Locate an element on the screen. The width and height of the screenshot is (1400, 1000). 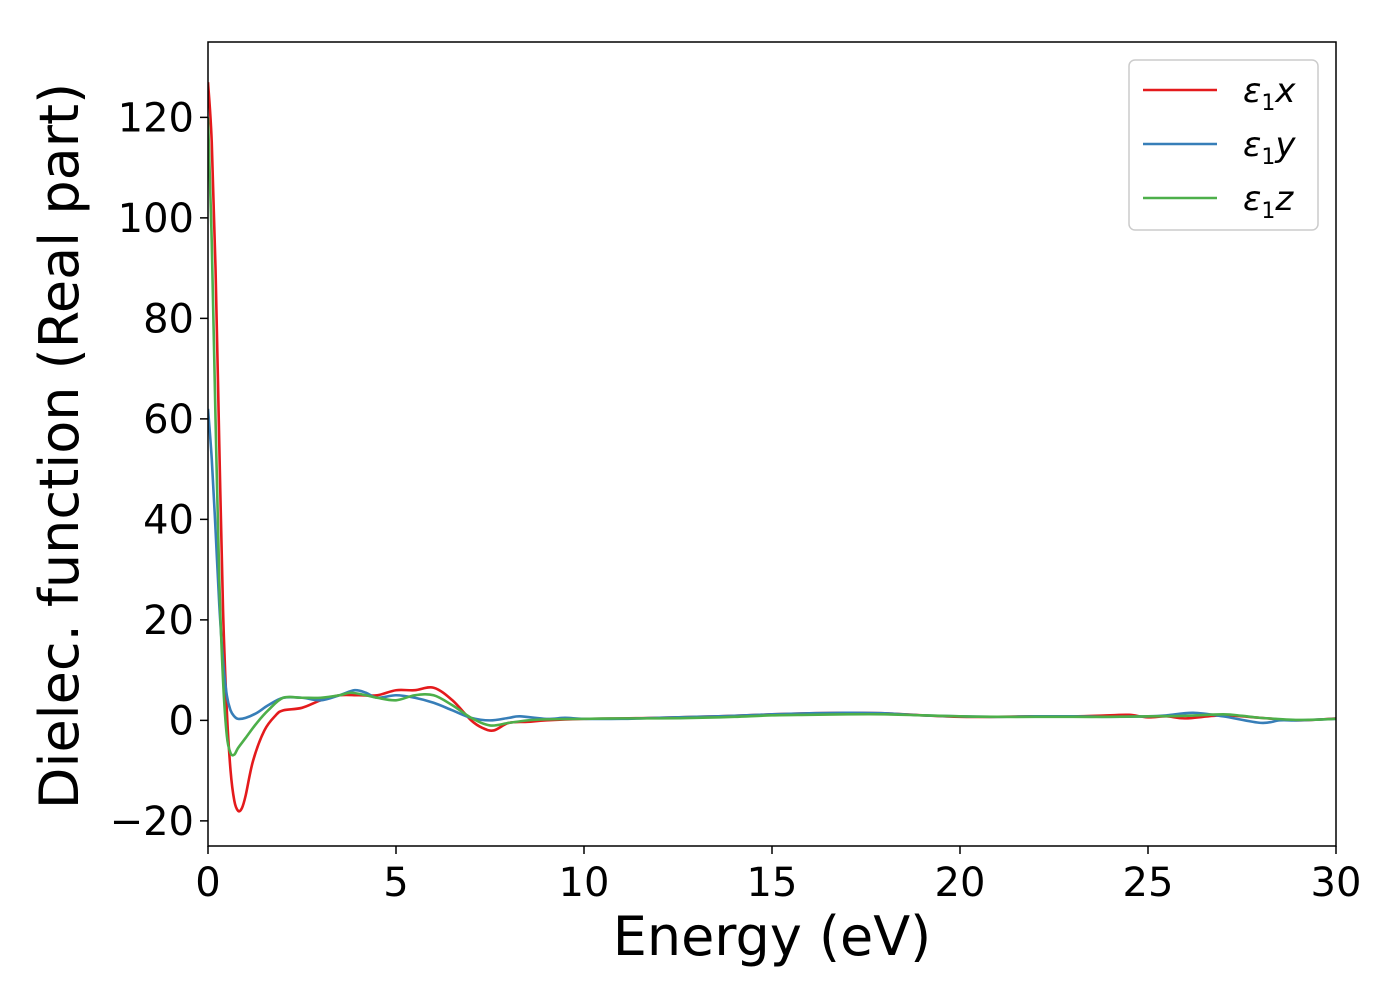
legend-box is located at coordinates (1223, 145).